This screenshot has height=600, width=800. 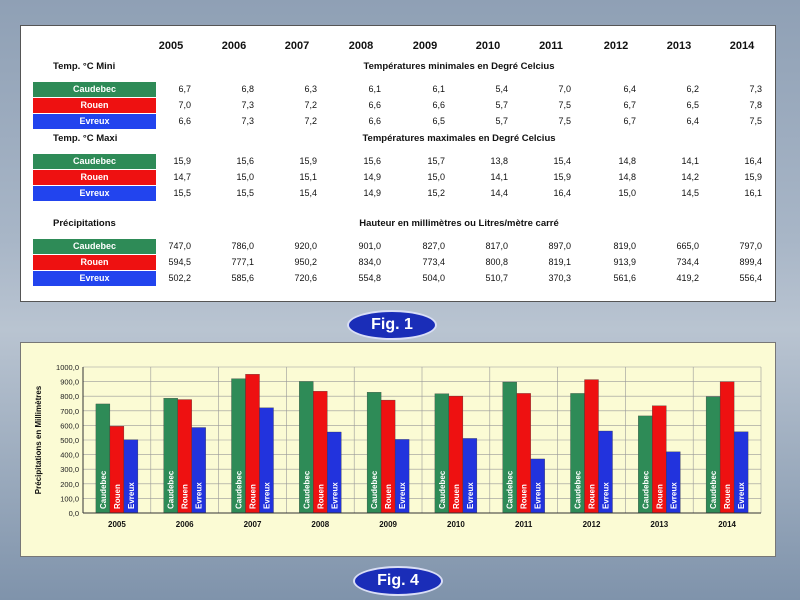 I want to click on table-cell: 897,0, so click(x=559, y=246).